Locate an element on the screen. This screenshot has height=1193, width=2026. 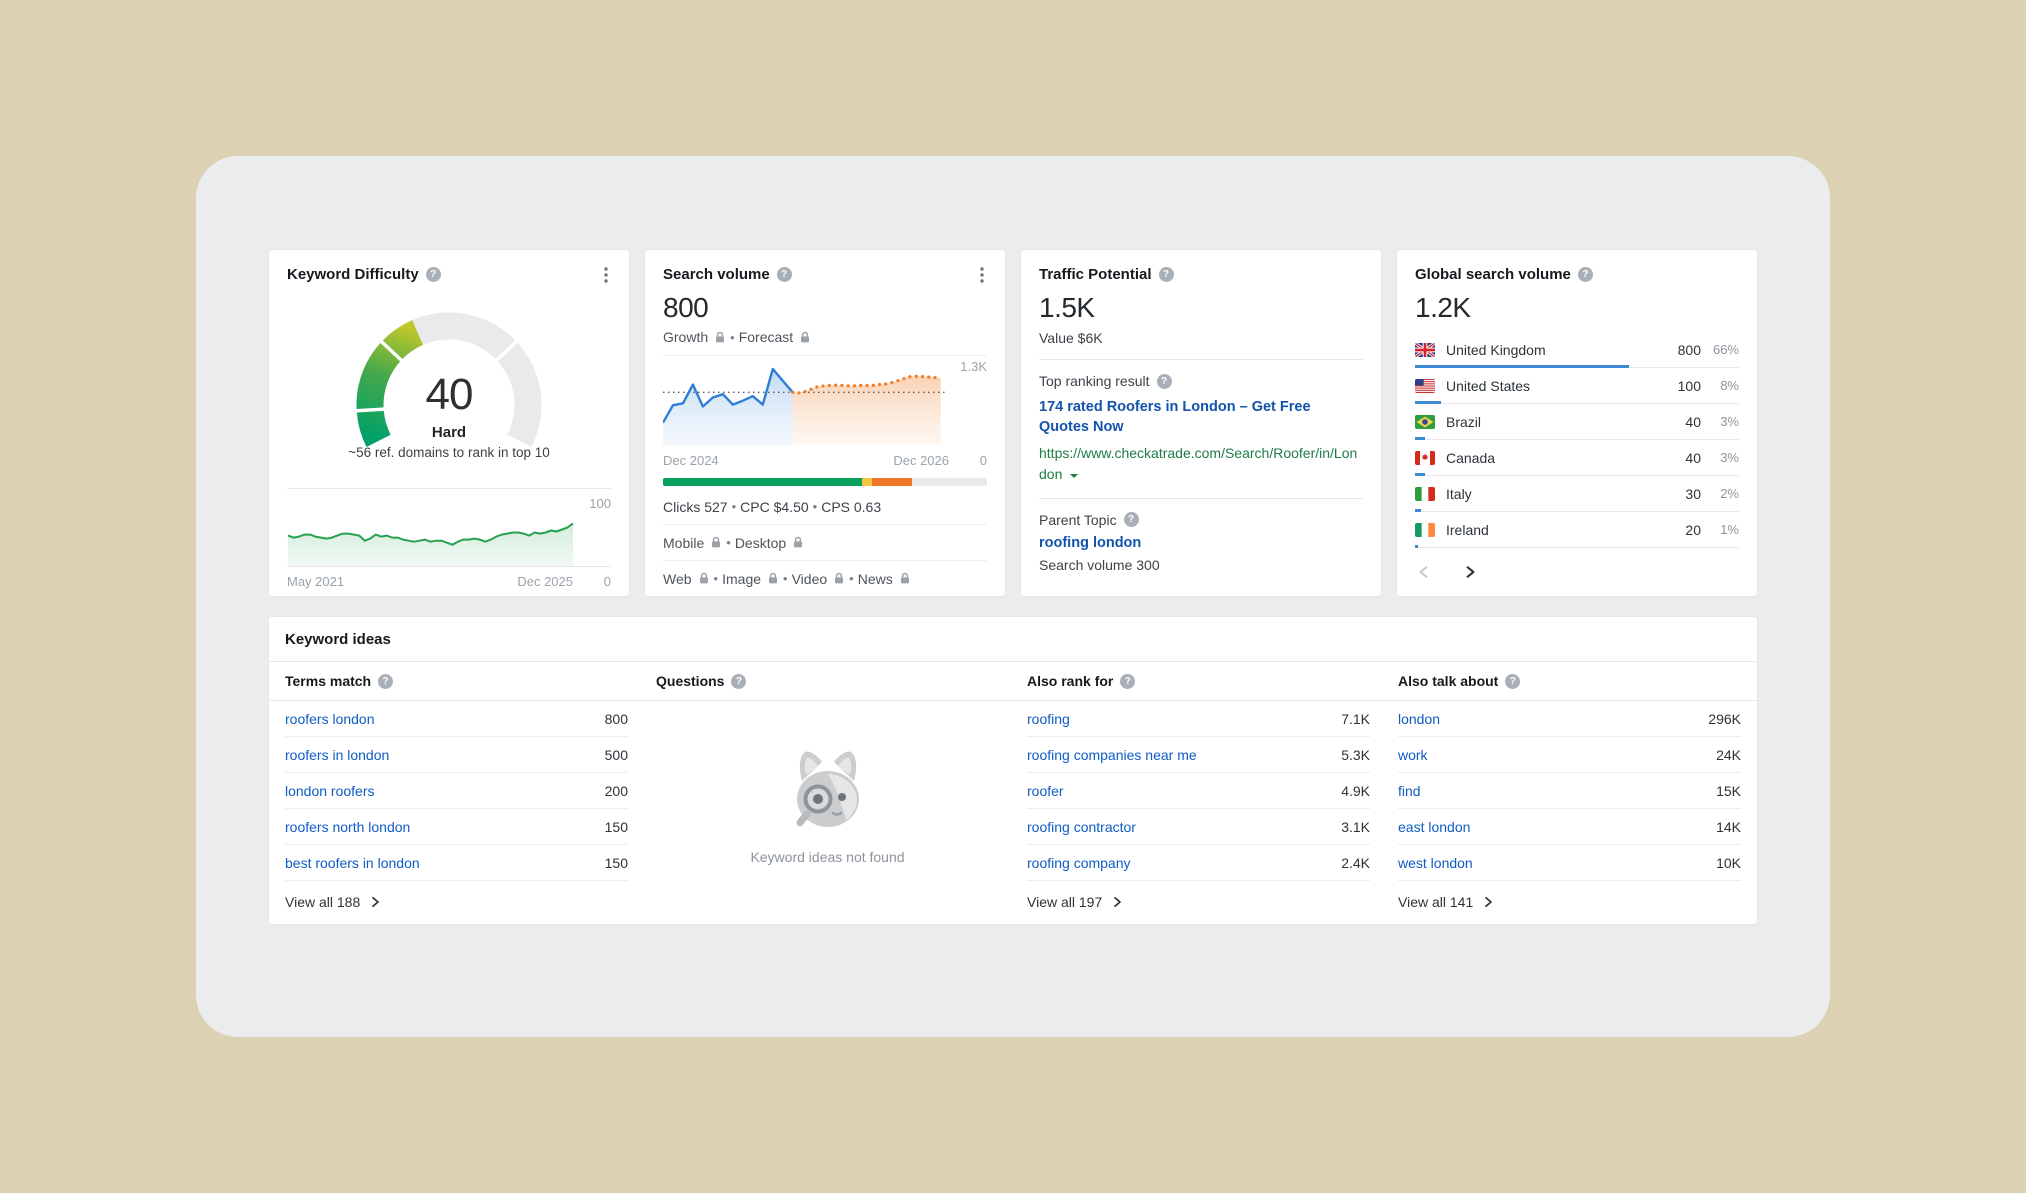
keyword-link: east london is located at coordinates (1434, 826).